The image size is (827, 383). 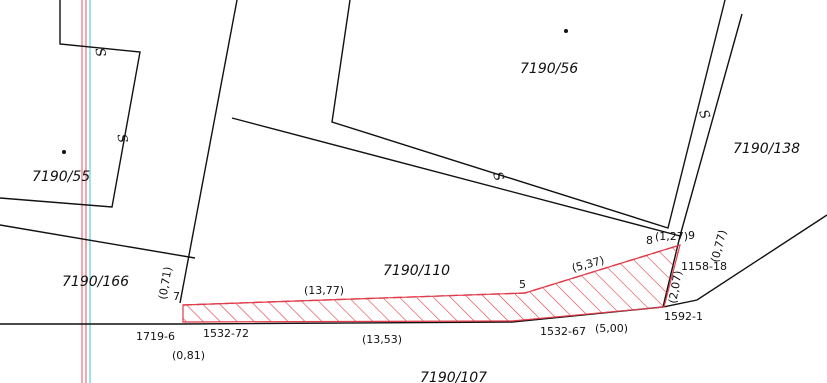 What do you see at coordinates (563, 331) in the screenshot?
I see `point-1532-67: 1532-67` at bounding box center [563, 331].